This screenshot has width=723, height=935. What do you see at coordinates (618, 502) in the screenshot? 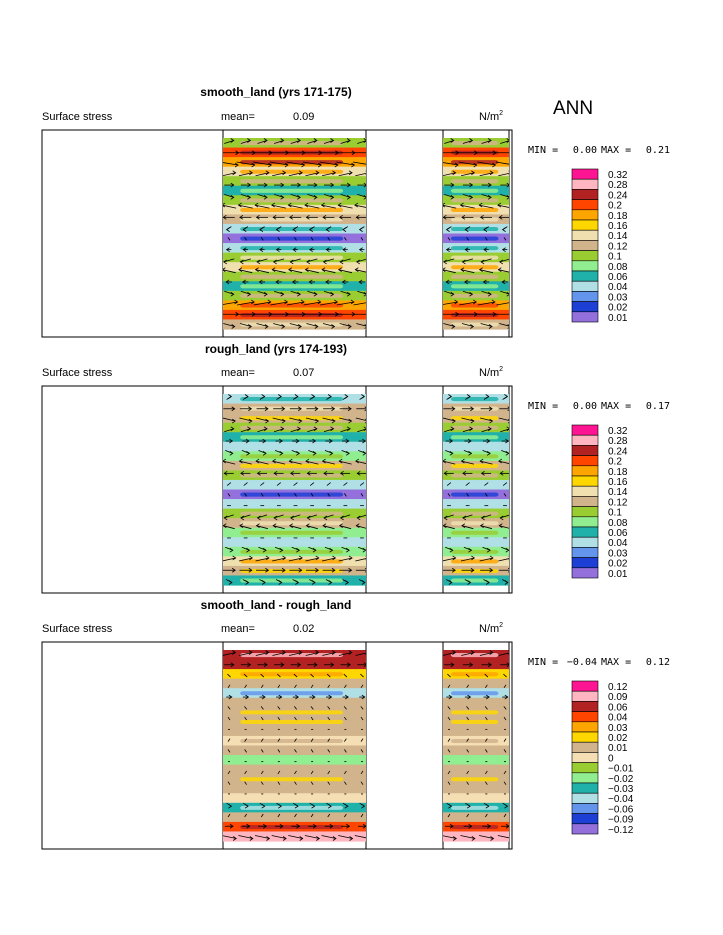
I see `legend-label: 0.12` at bounding box center [618, 502].